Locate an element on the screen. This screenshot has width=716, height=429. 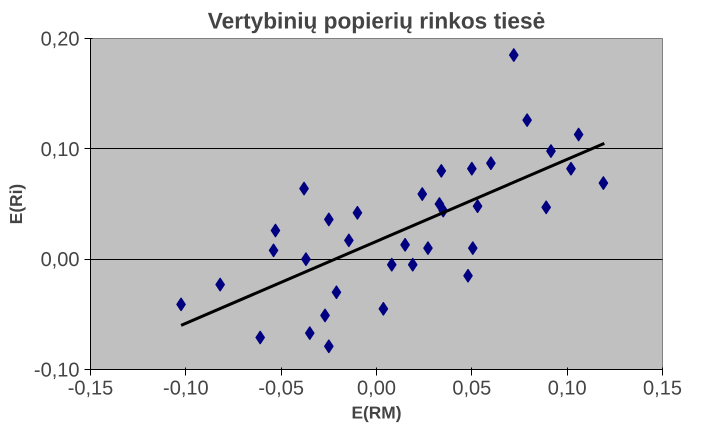
x-tick-label: -0,10 is located at coordinates (186, 389).